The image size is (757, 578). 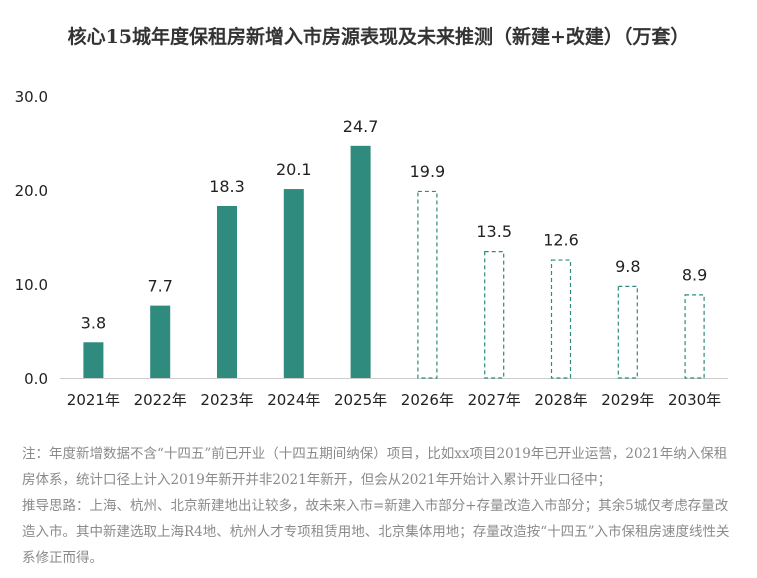 I want to click on data-label: 13.5, so click(x=494, y=231).